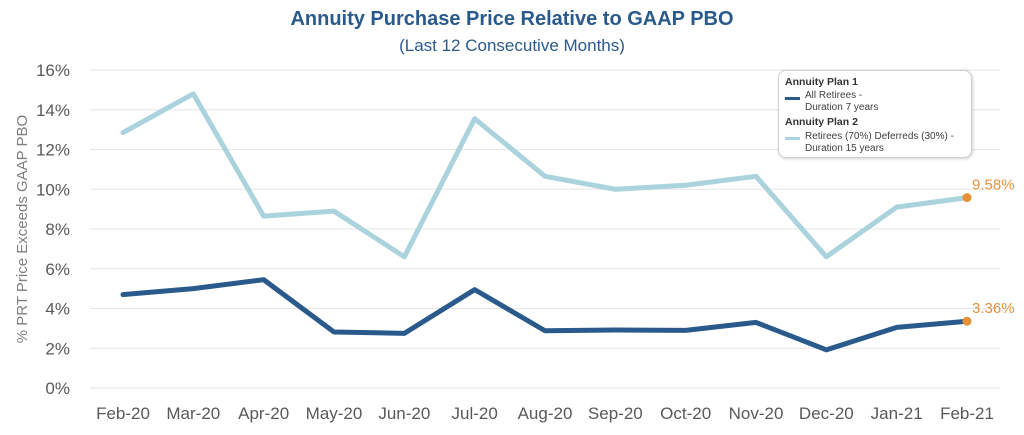 The height and width of the screenshot is (435, 1024). What do you see at coordinates (334, 413) in the screenshot?
I see `x-tick-label-3: May-20` at bounding box center [334, 413].